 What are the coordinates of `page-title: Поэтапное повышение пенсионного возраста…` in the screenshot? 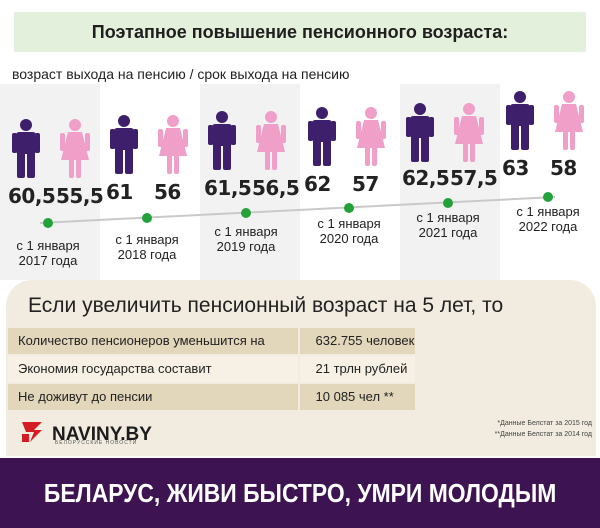 It's located at (300, 31).